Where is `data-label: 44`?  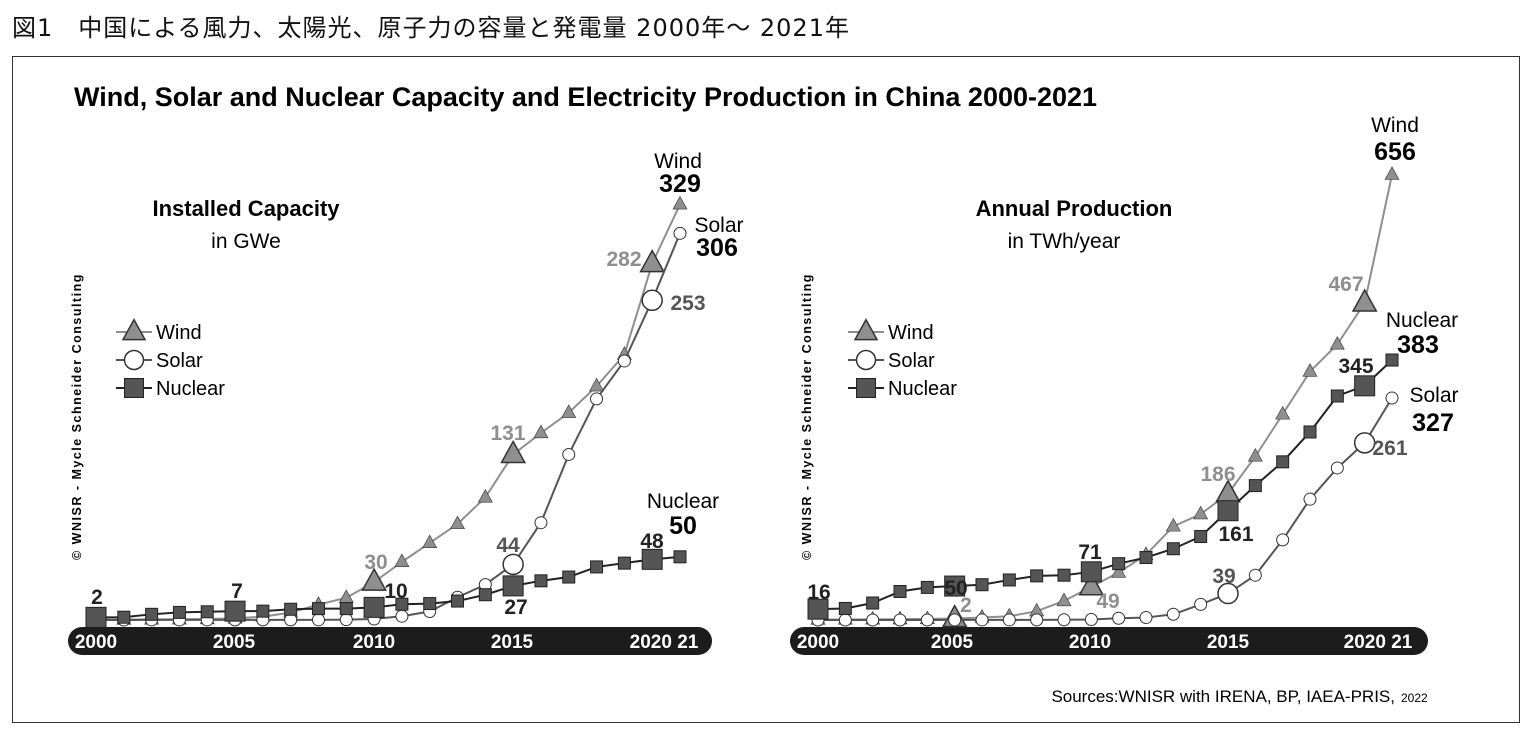 data-label: 44 is located at coordinates (508, 545).